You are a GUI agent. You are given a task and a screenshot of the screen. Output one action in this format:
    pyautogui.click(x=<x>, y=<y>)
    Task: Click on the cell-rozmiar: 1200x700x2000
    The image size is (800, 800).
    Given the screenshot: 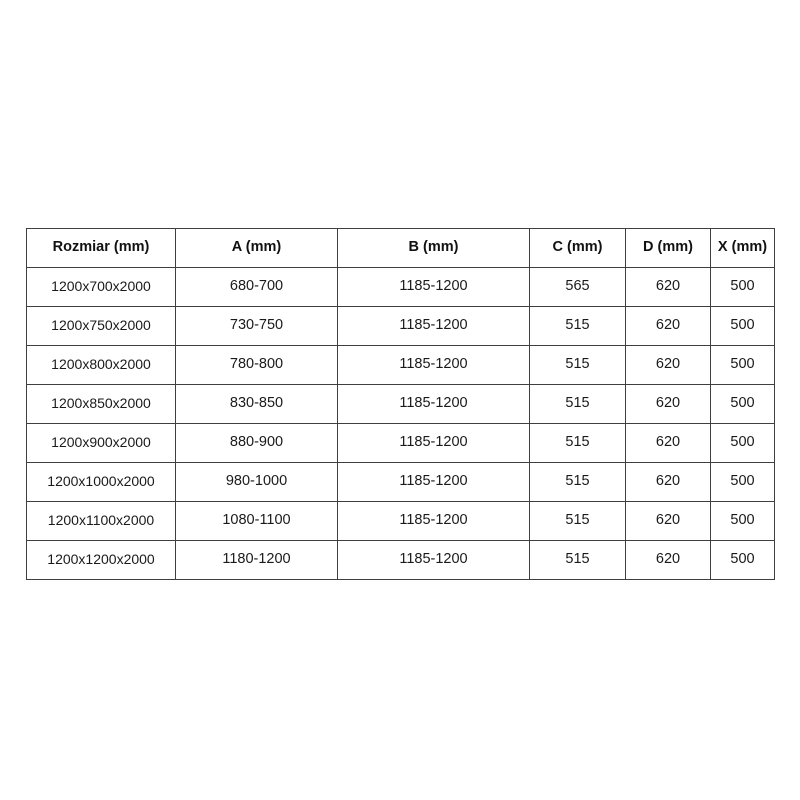 What is the action you would take?
    pyautogui.click(x=101, y=287)
    